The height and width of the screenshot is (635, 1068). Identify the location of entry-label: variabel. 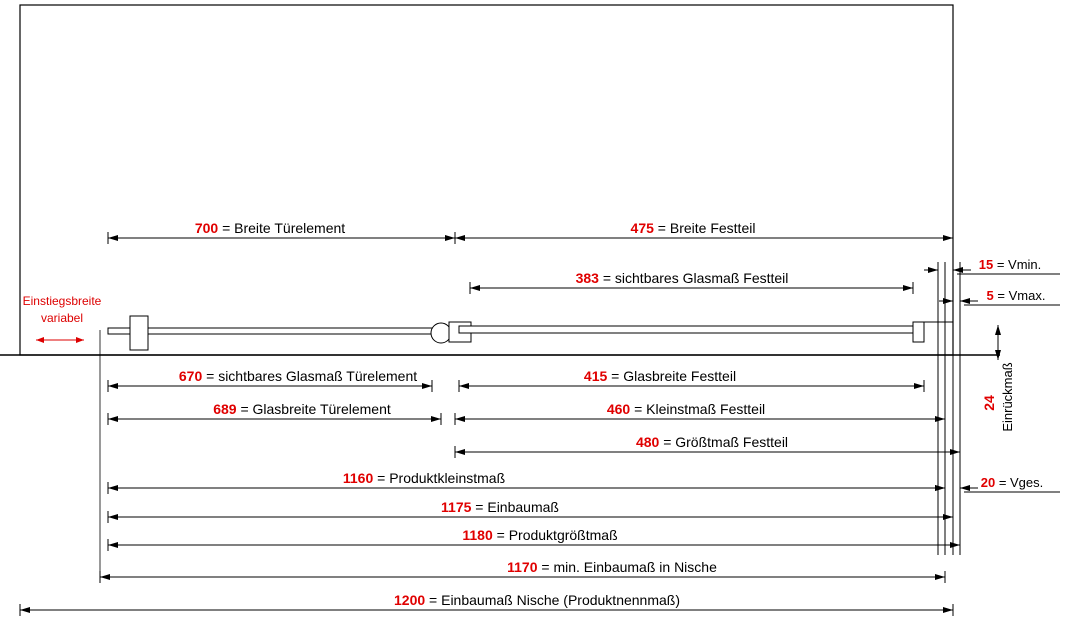
(62, 318).